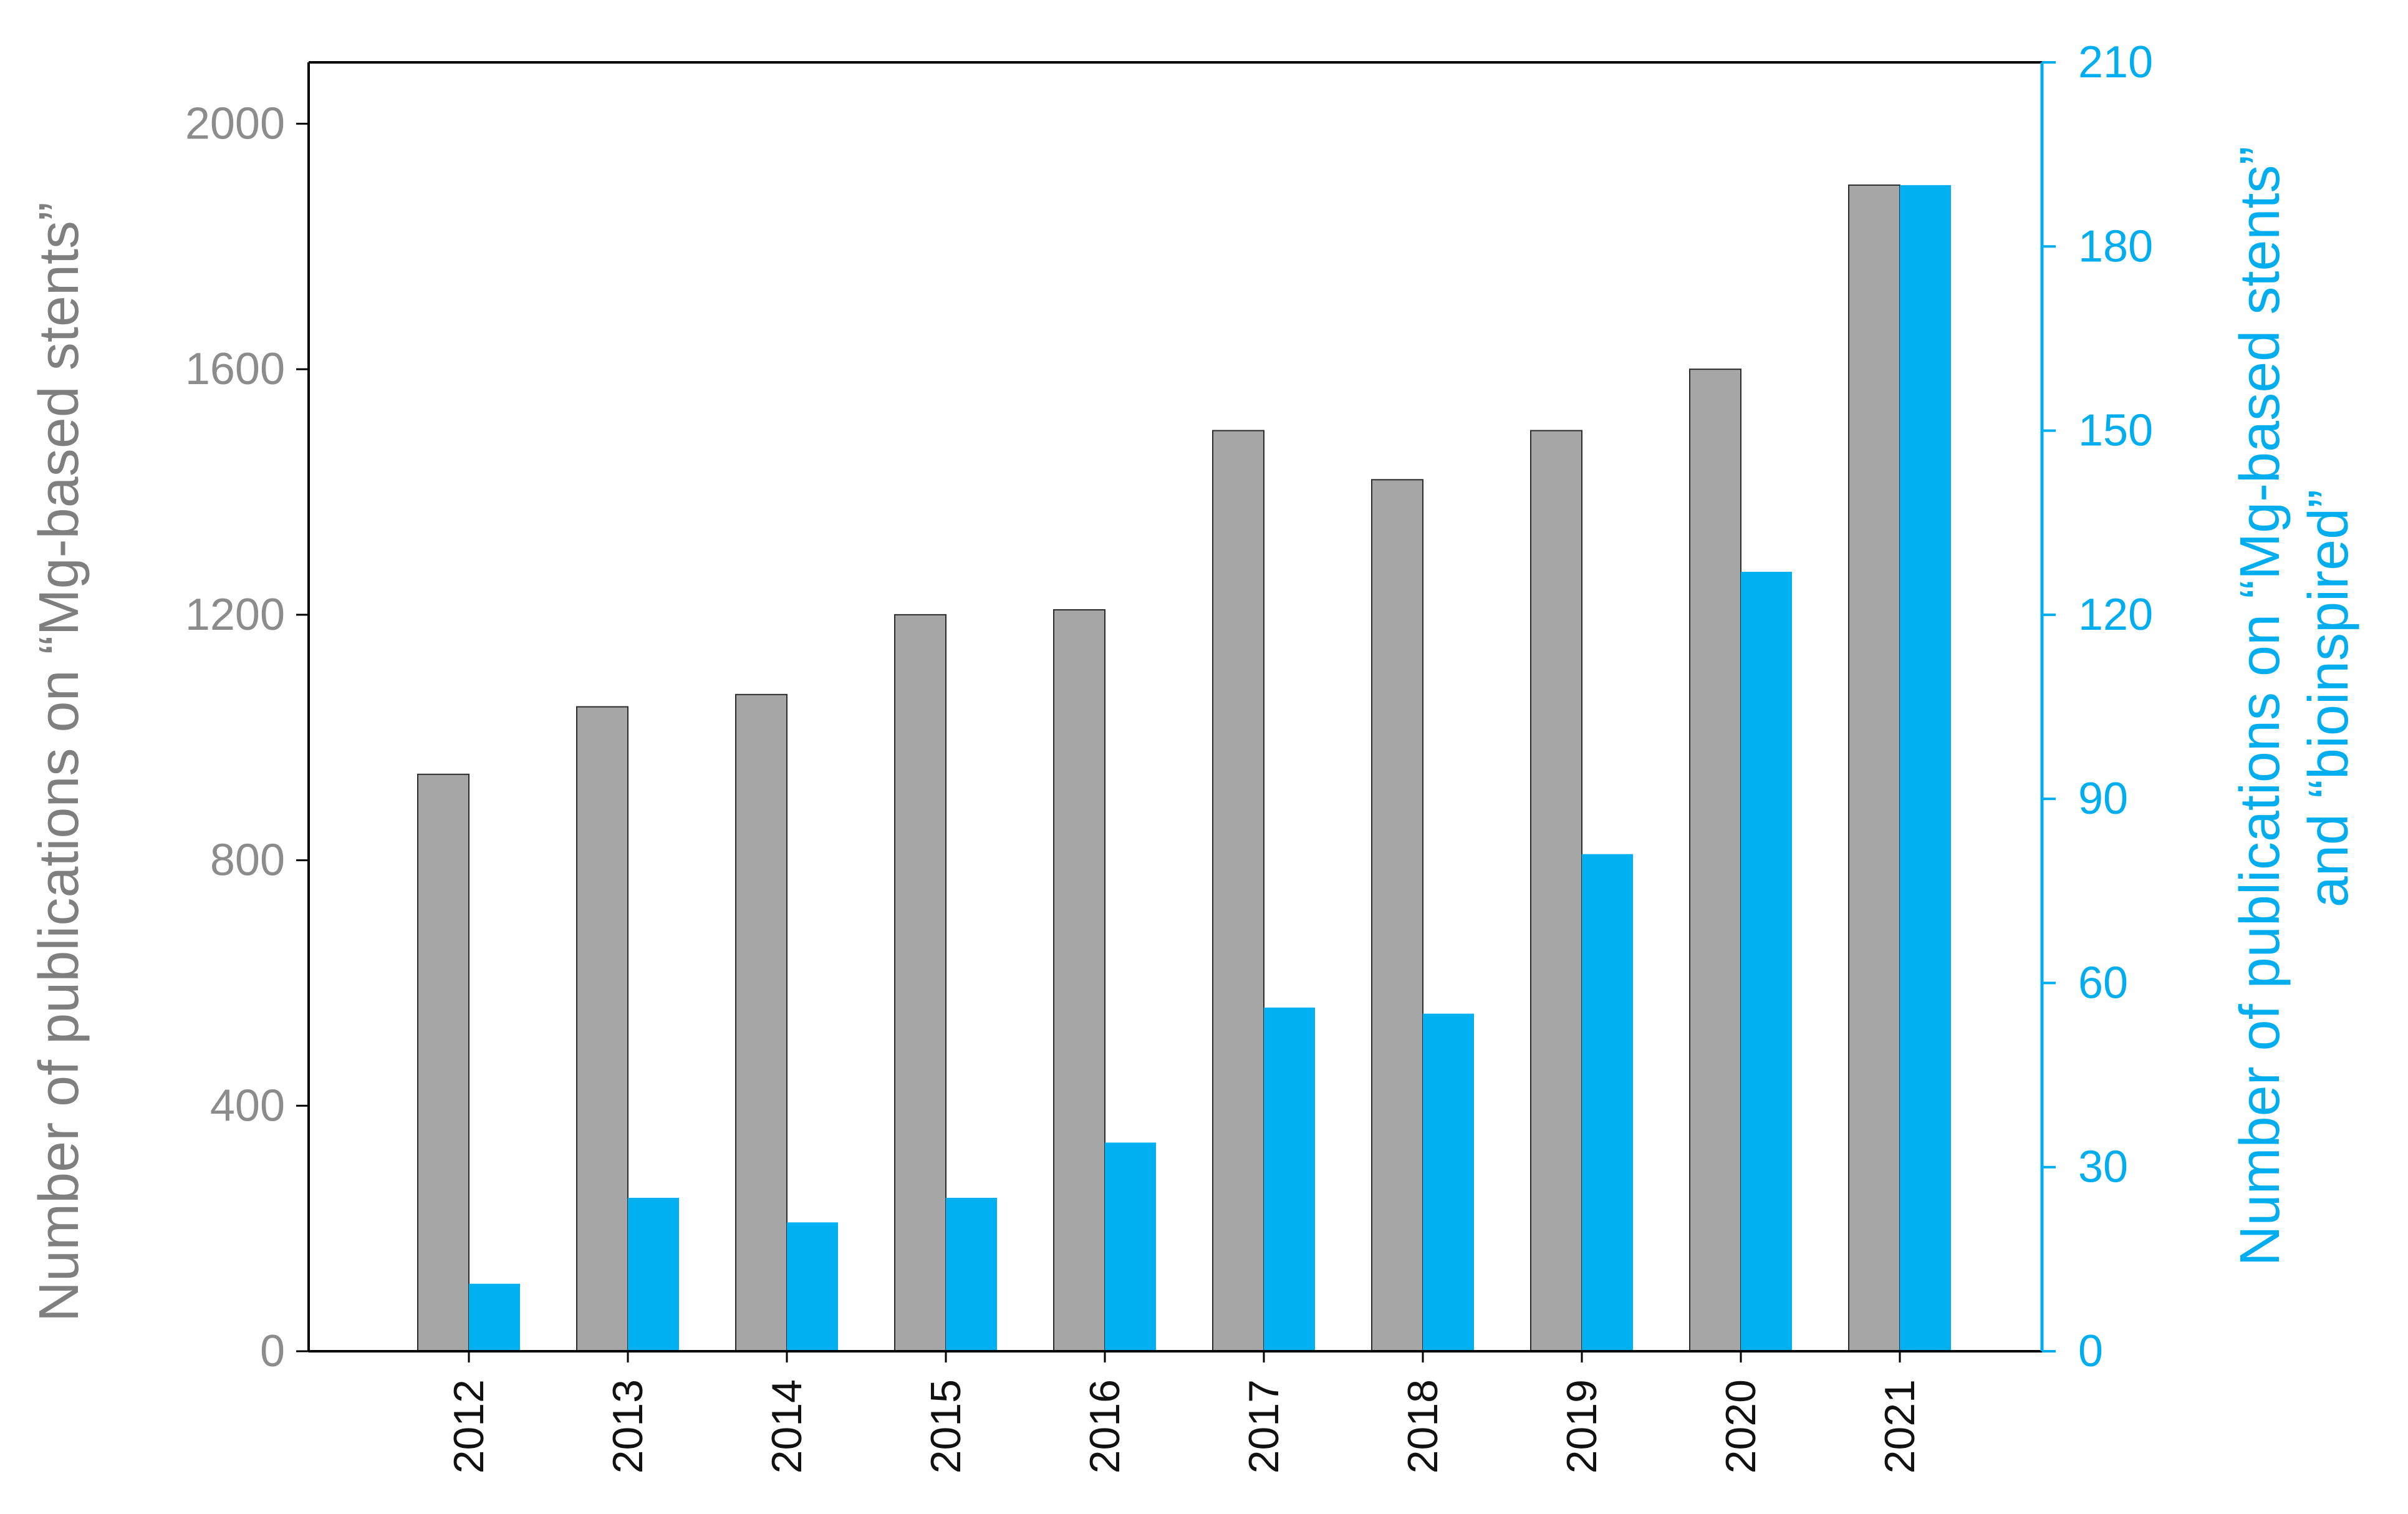 The image size is (2408, 1514). Describe the element at coordinates (971, 1274) in the screenshot. I see `bar-right-2015` at that location.